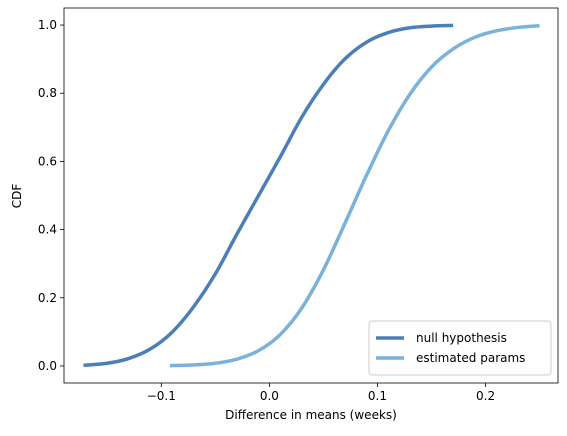 The height and width of the screenshot is (436, 567). I want to click on legend-label-estimated-params: estimated params, so click(470, 358).